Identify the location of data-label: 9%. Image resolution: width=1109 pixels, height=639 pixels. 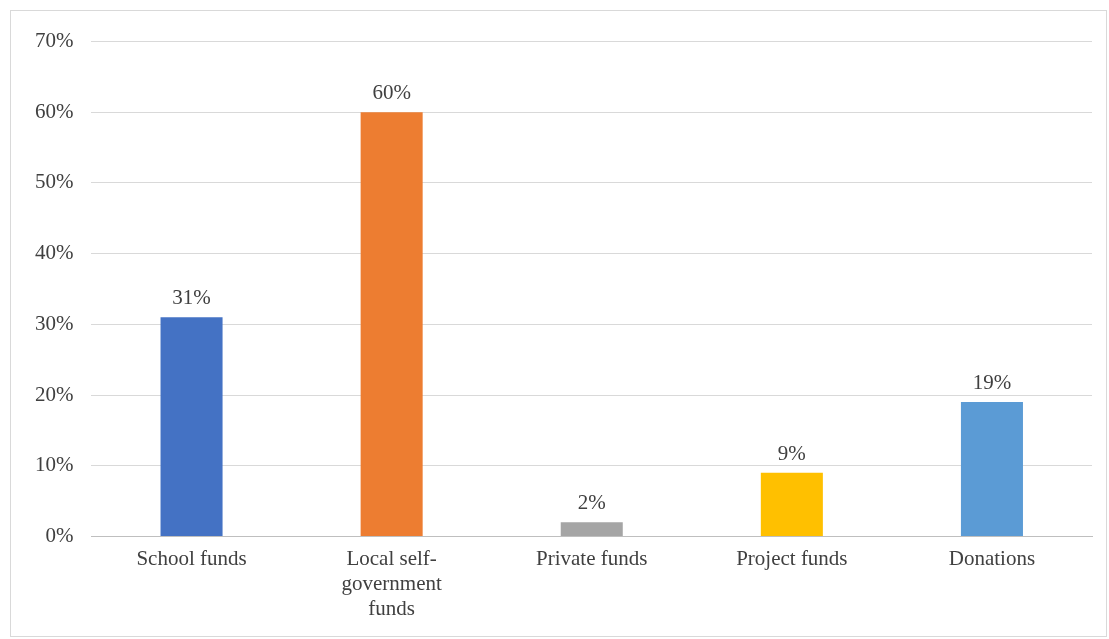
(791, 452).